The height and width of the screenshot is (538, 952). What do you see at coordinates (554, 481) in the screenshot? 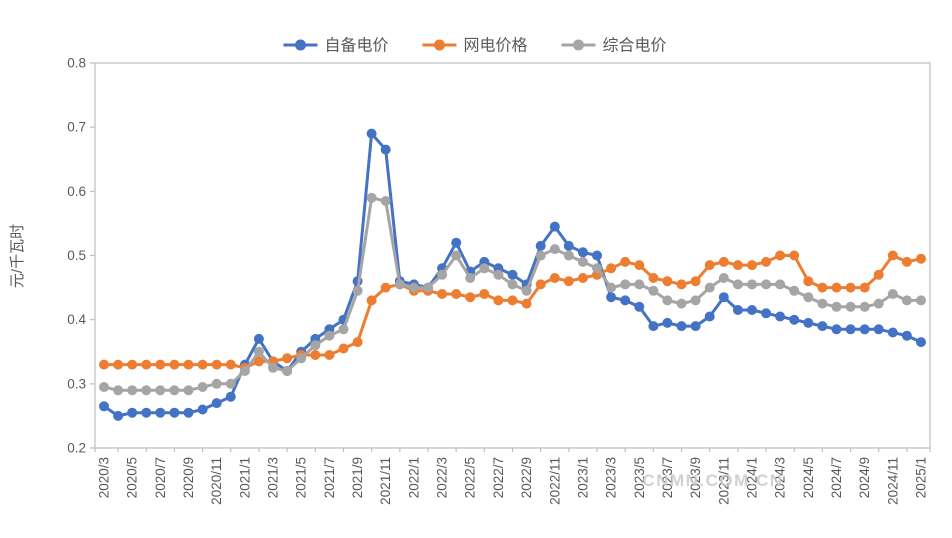
I see `x-tick-label: 2022/11` at bounding box center [554, 481].